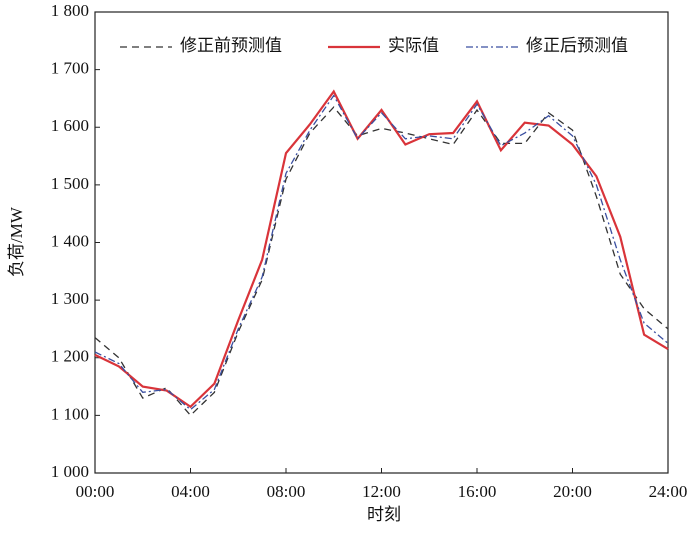 The image size is (700, 535). Describe the element at coordinates (70, 183) in the screenshot. I see `y-tick-label: 1 500` at that location.